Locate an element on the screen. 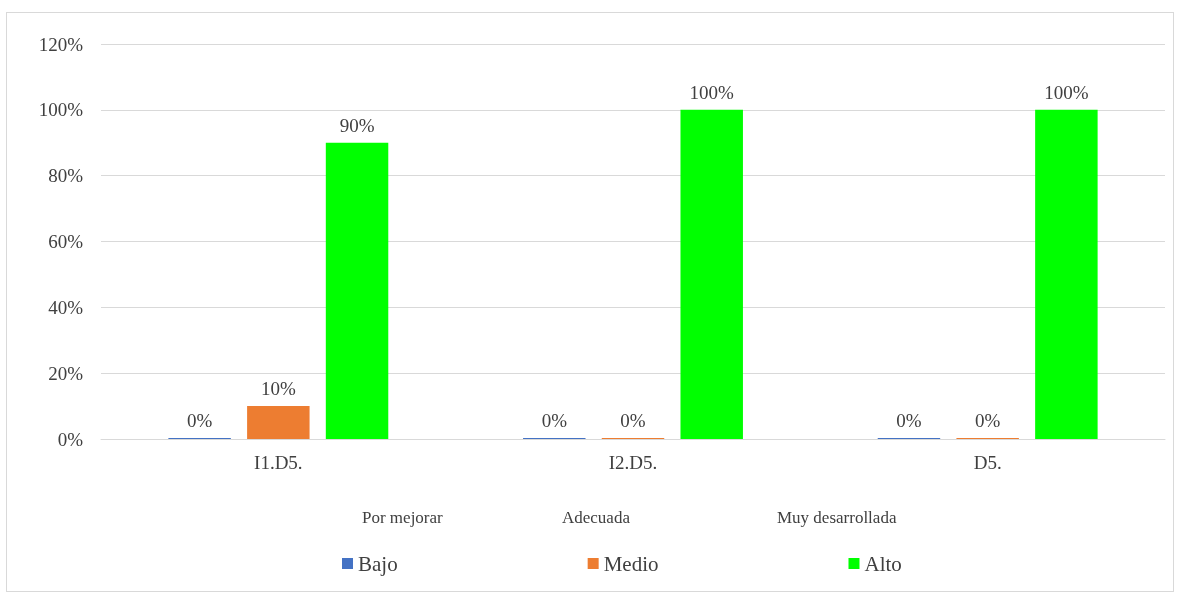 The height and width of the screenshot is (594, 1182). y-tick-label: 40% is located at coordinates (66, 307).